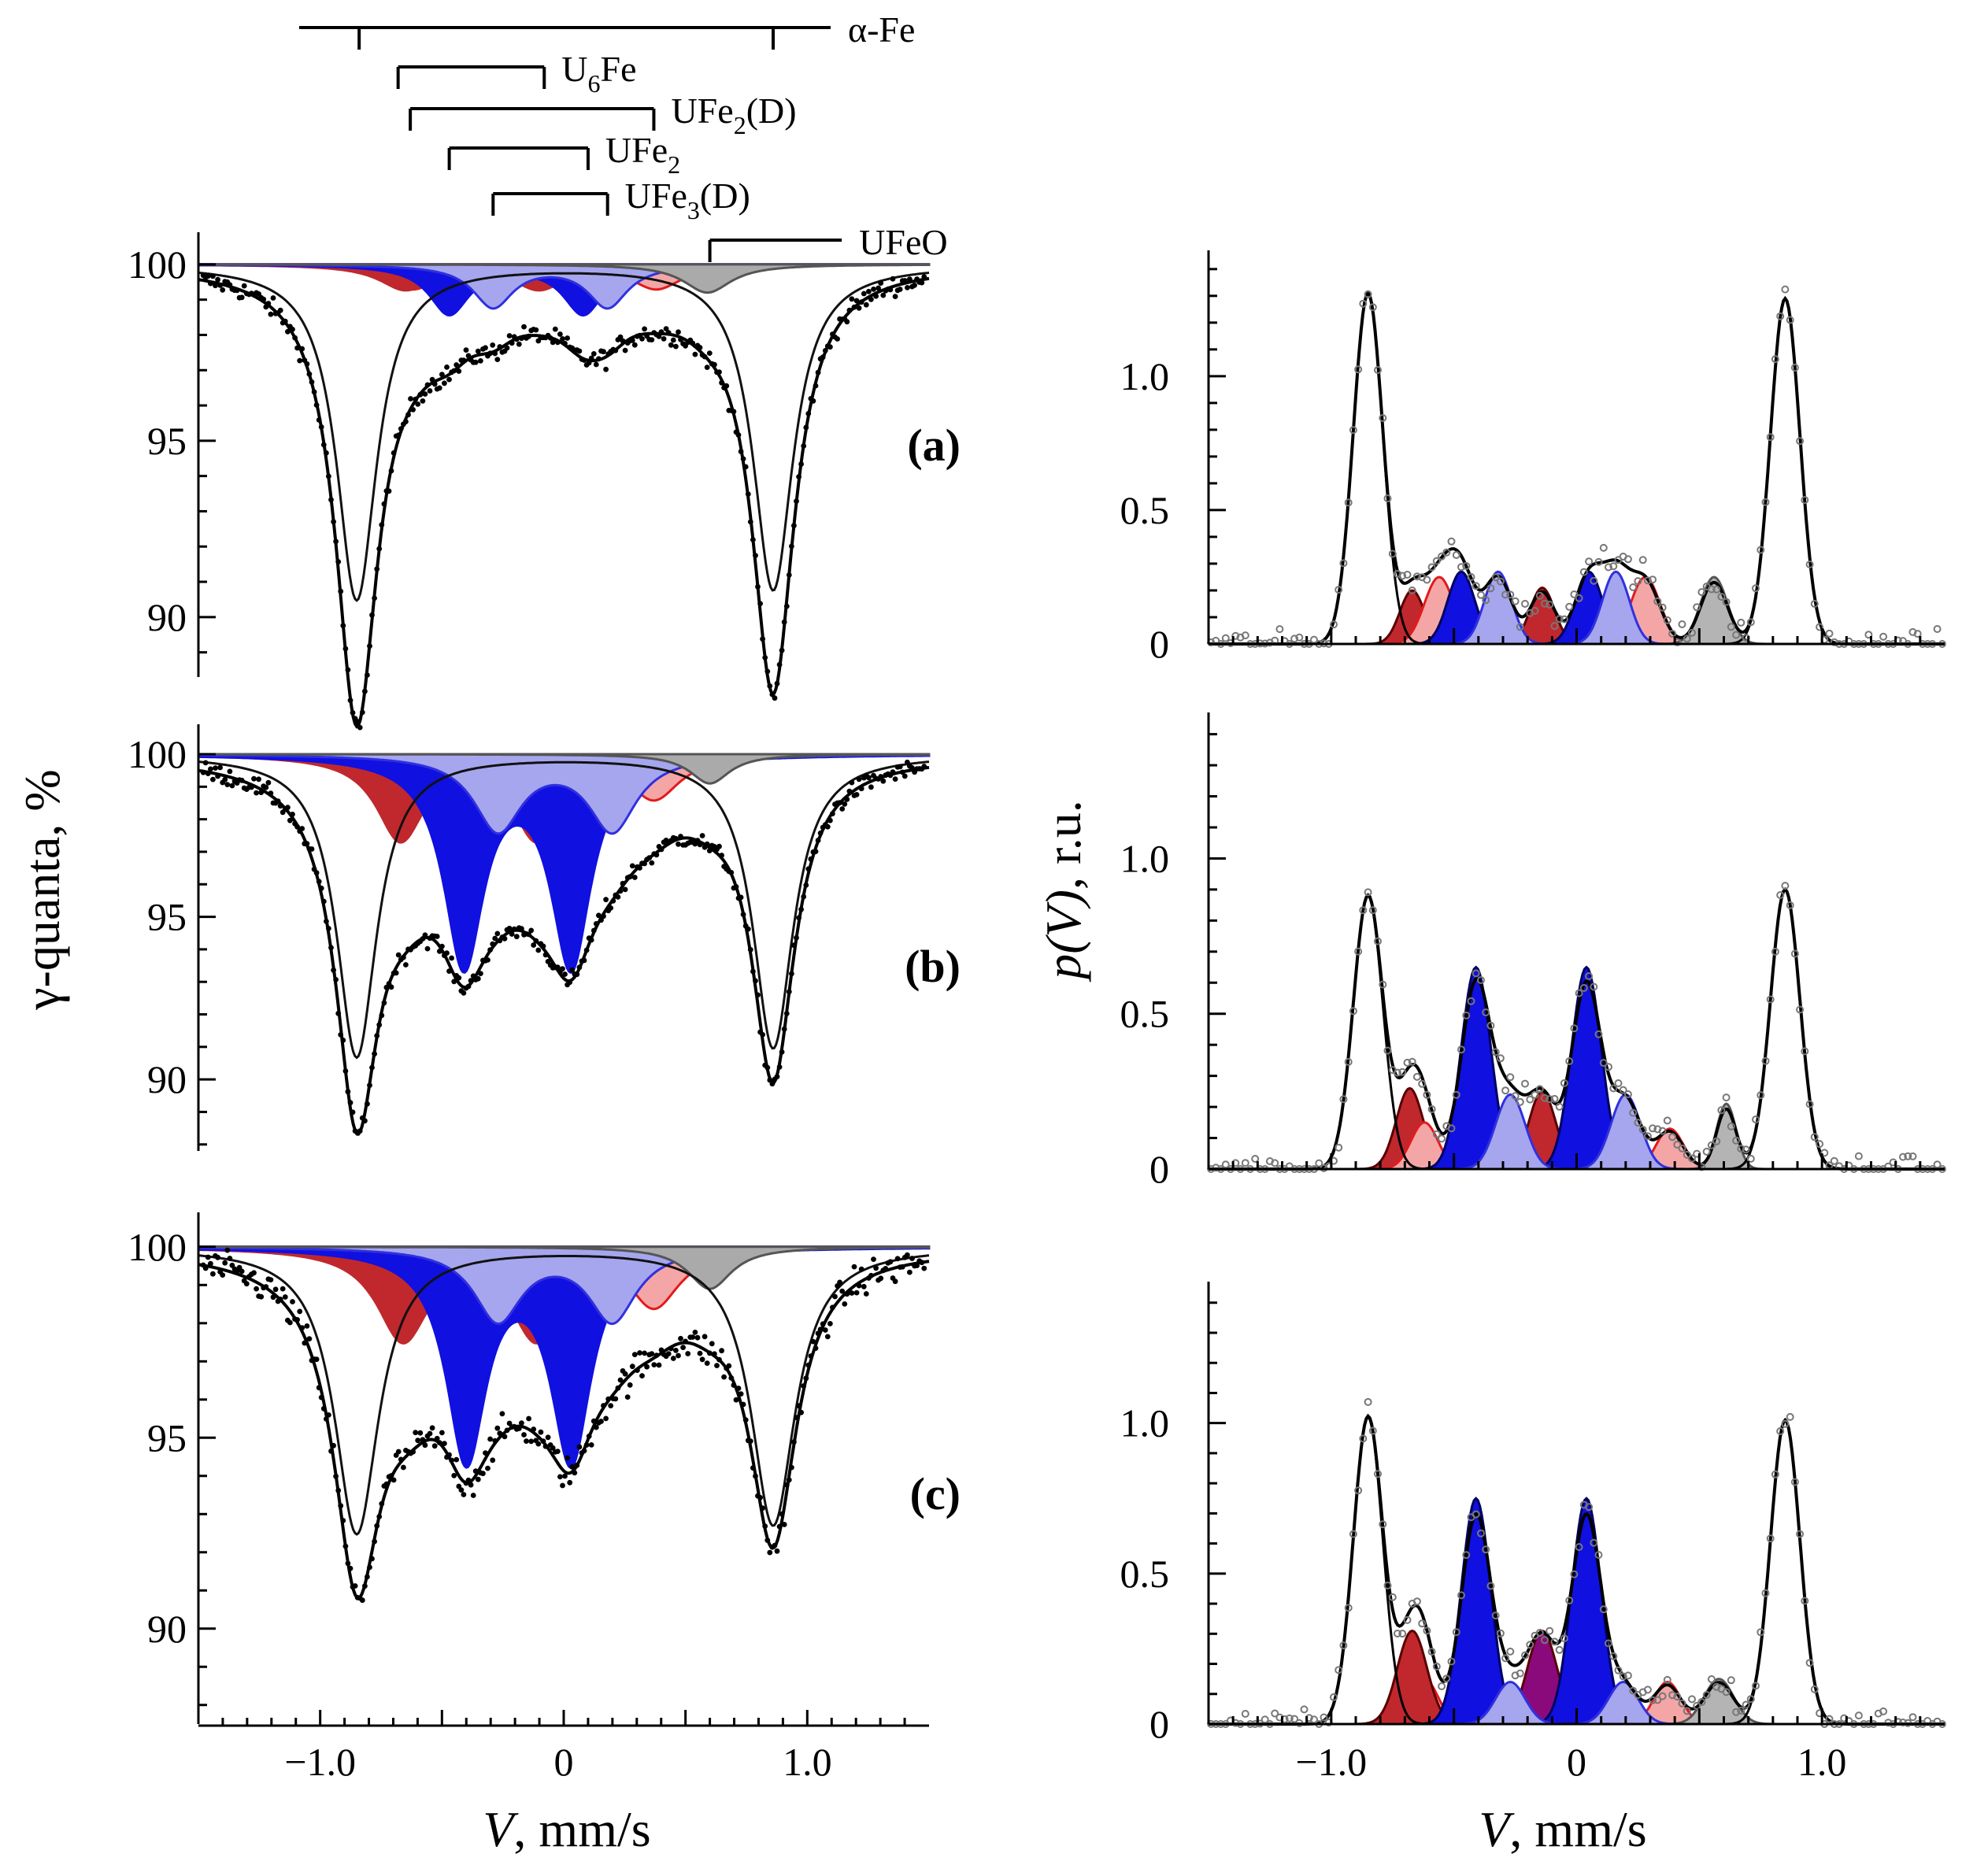  What do you see at coordinates (564, 1395) in the screenshot?
I see `alpha-fe-subspectrum` at bounding box center [564, 1395].